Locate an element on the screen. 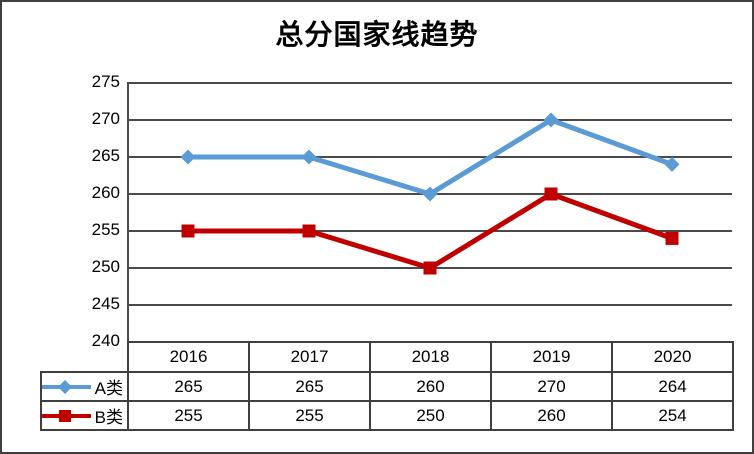 The height and width of the screenshot is (454, 754). y-tick-label: 245 is located at coordinates (105, 303).